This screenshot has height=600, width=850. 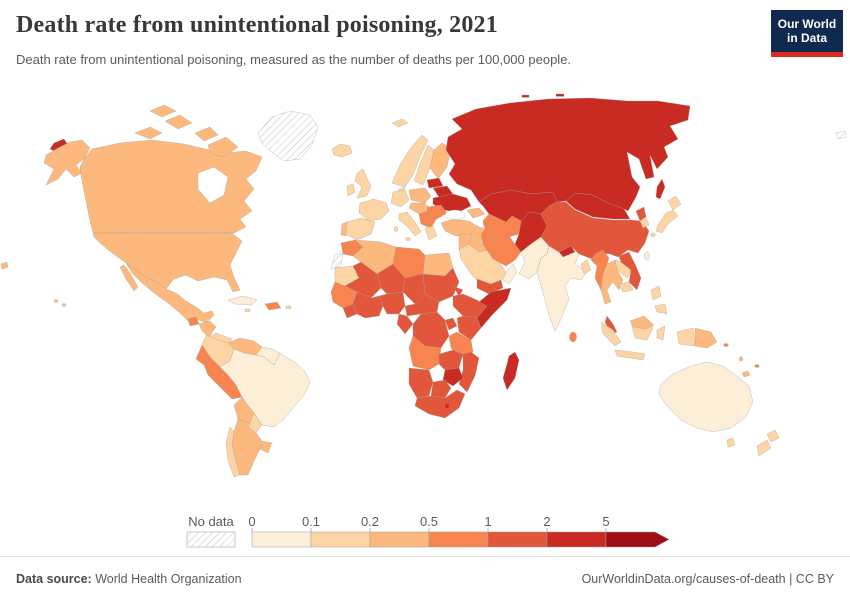 What do you see at coordinates (374, 210) in the screenshot?
I see `country-france` at bounding box center [374, 210].